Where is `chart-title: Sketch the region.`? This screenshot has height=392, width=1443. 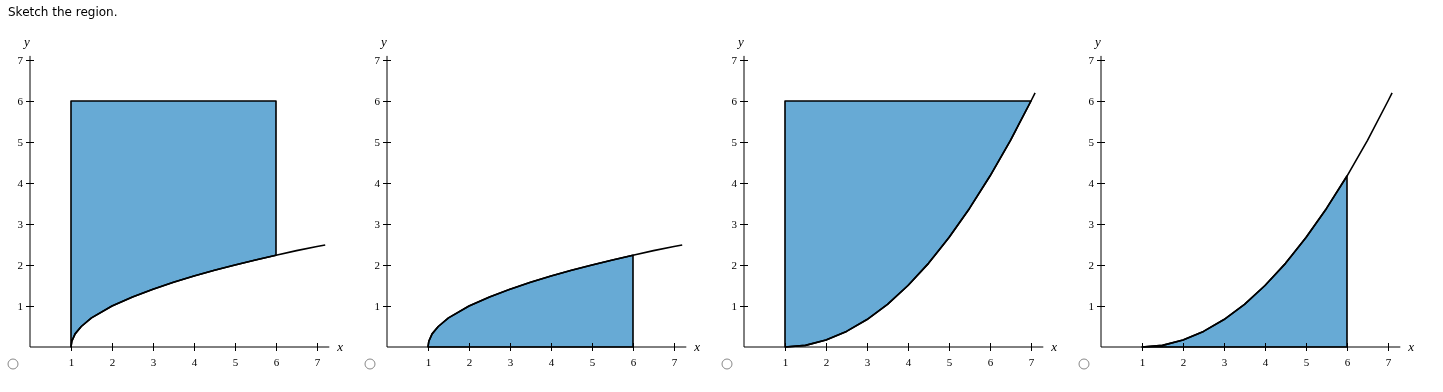 chart-title: Sketch the region. is located at coordinates (63, 12).